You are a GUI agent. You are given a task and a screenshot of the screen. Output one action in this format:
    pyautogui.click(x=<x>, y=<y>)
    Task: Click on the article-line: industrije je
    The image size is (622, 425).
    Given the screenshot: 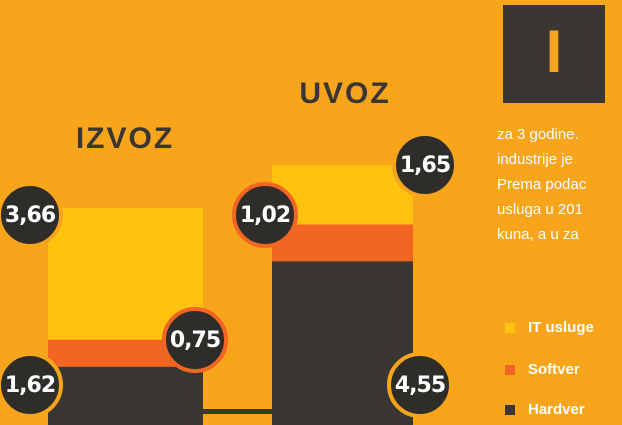 What is the action you would take?
    pyautogui.click(x=535, y=159)
    